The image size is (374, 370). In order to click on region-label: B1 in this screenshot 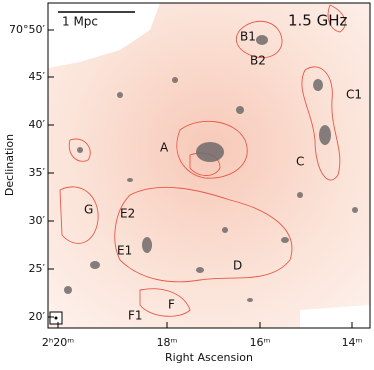, I will do `click(248, 37)`.